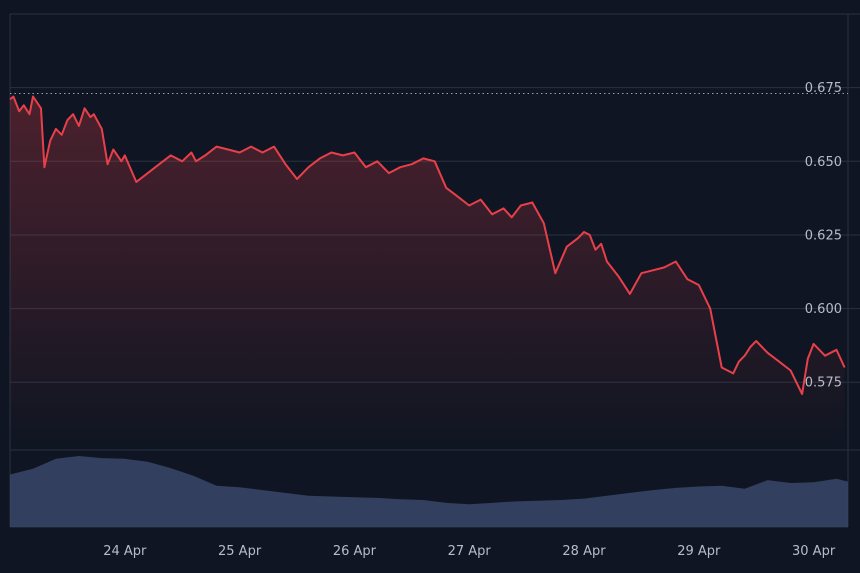 The image size is (860, 573). What do you see at coordinates (823, 309) in the screenshot?
I see `y-tick-label: 0.600` at bounding box center [823, 309].